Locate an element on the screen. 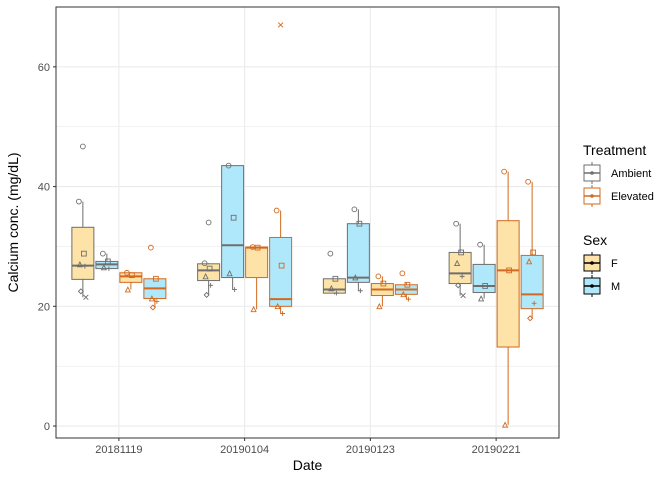 The height and width of the screenshot is (485, 672). legend-label-elevated: Elevated is located at coordinates (632, 197).